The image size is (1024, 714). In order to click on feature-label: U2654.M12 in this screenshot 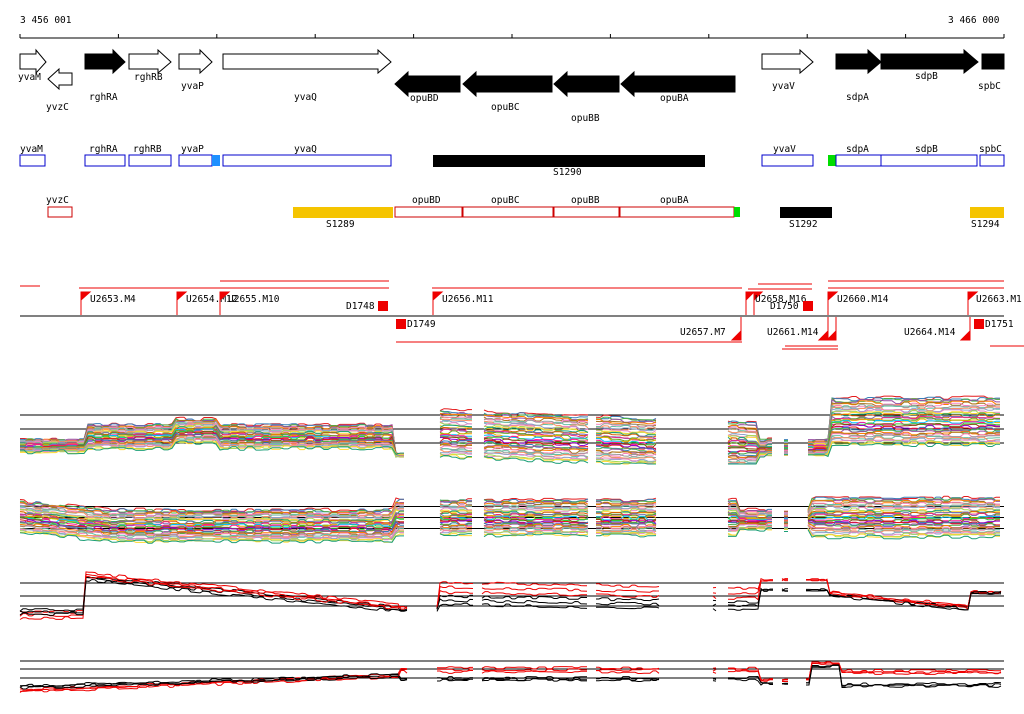, I will do `click(211, 299)`.